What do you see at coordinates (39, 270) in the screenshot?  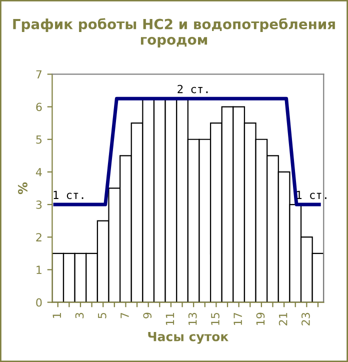 I see `y-tick-label: 1` at bounding box center [39, 270].